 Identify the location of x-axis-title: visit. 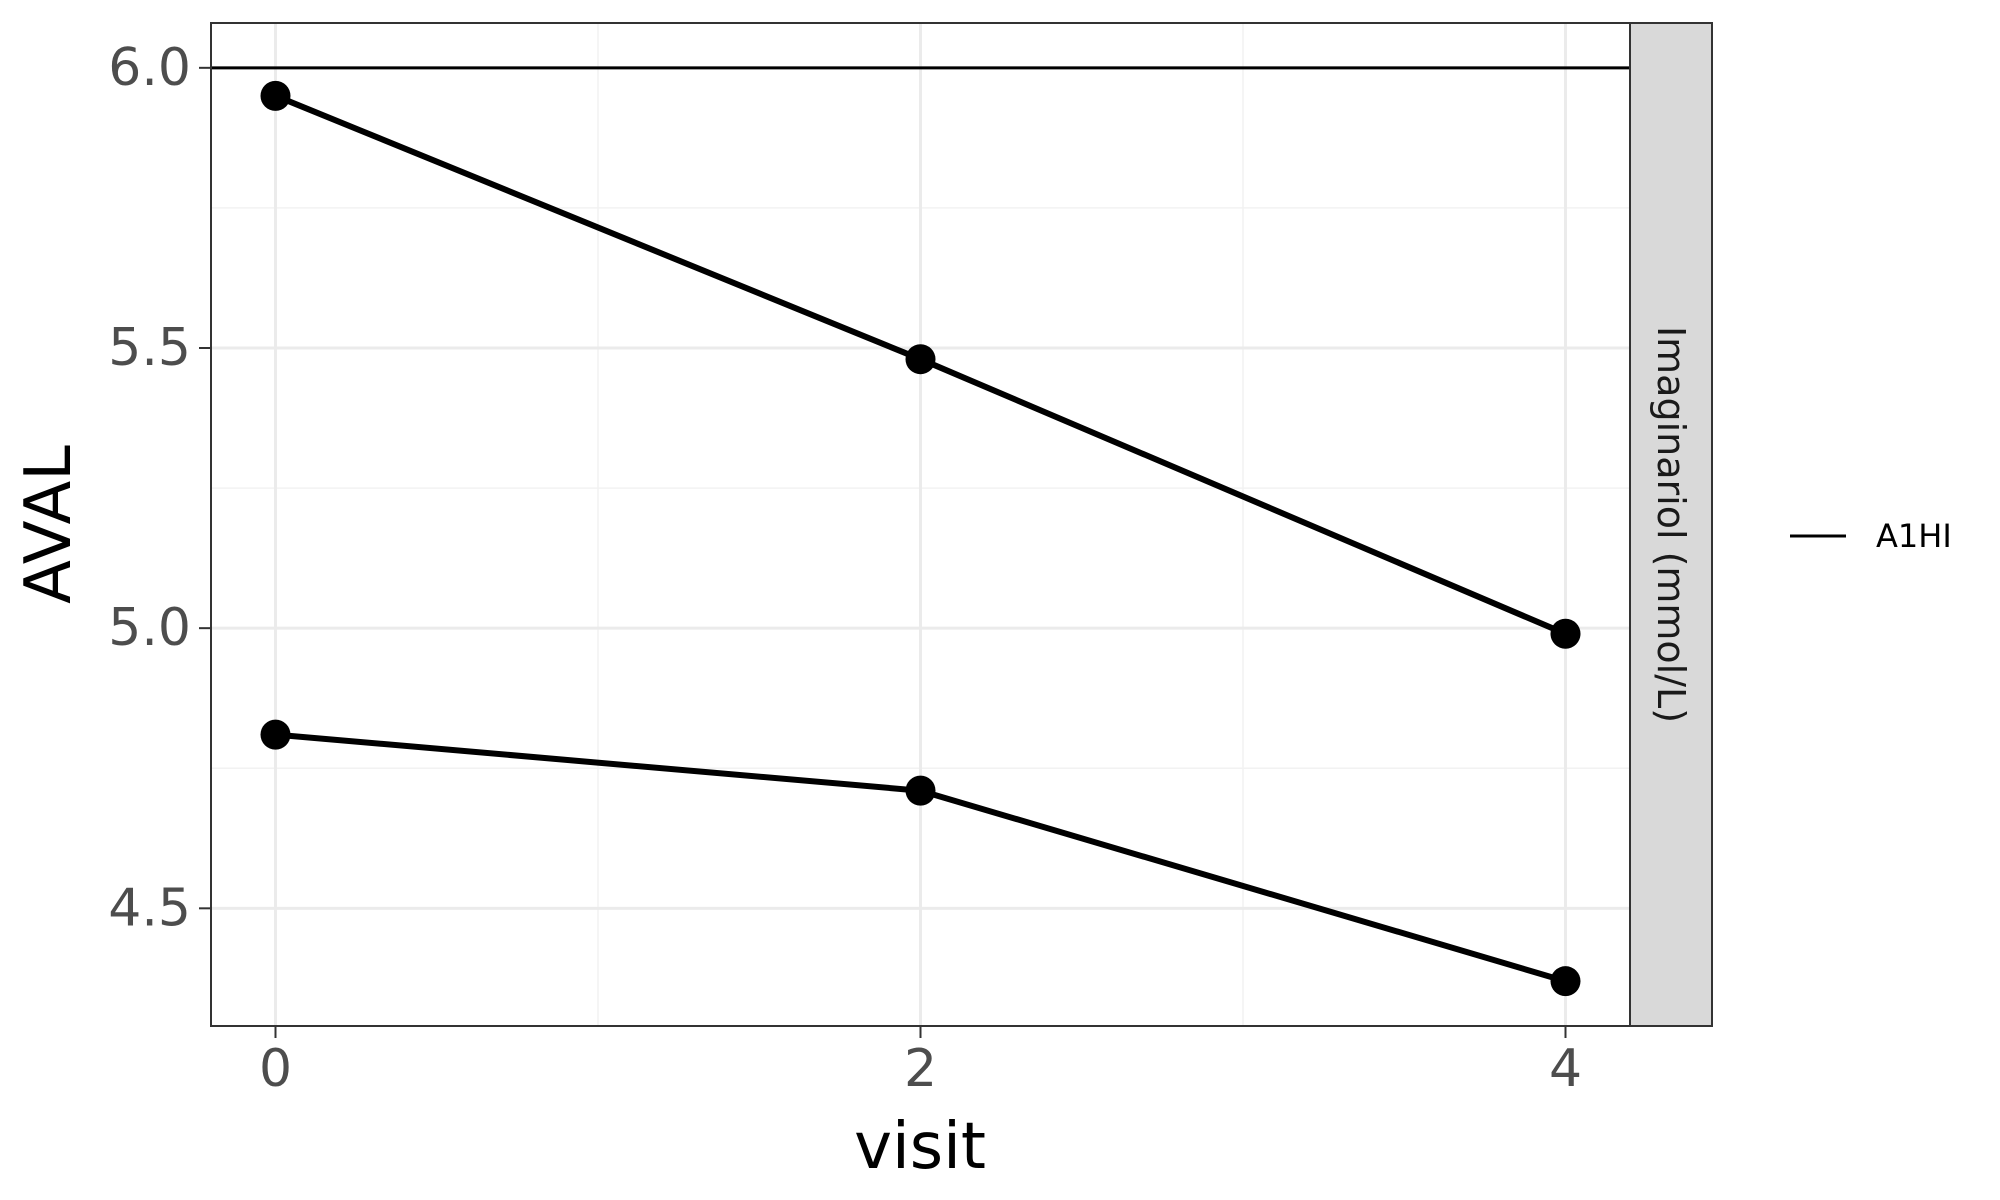
(920, 1147).